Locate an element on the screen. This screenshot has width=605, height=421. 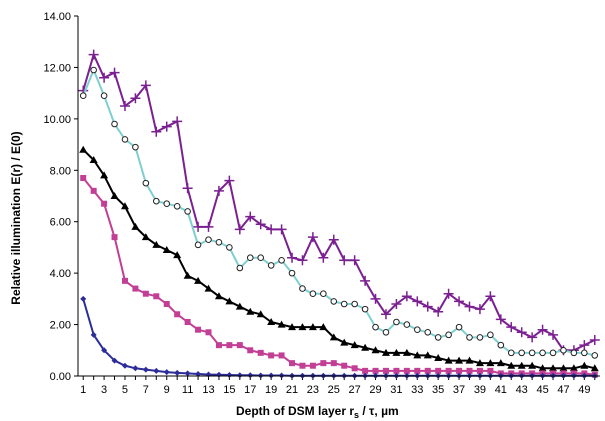
y-axis-ticks: 0.00 2.00 4.00 6.00 8.00 10.00 12.00 14.00 is located at coordinates (60, 197).